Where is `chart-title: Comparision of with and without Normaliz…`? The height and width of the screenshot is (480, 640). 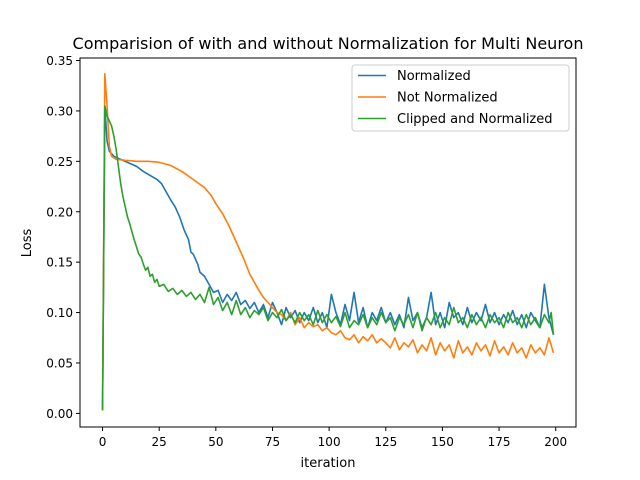
chart-title: Comparision of with and without Normaliz… is located at coordinates (328, 43).